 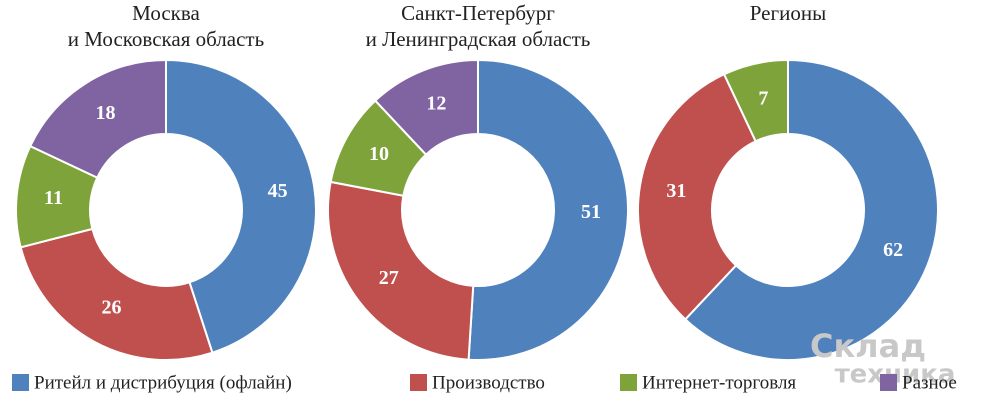 What do you see at coordinates (893, 250) in the screenshot?
I see `data-label: 62` at bounding box center [893, 250].